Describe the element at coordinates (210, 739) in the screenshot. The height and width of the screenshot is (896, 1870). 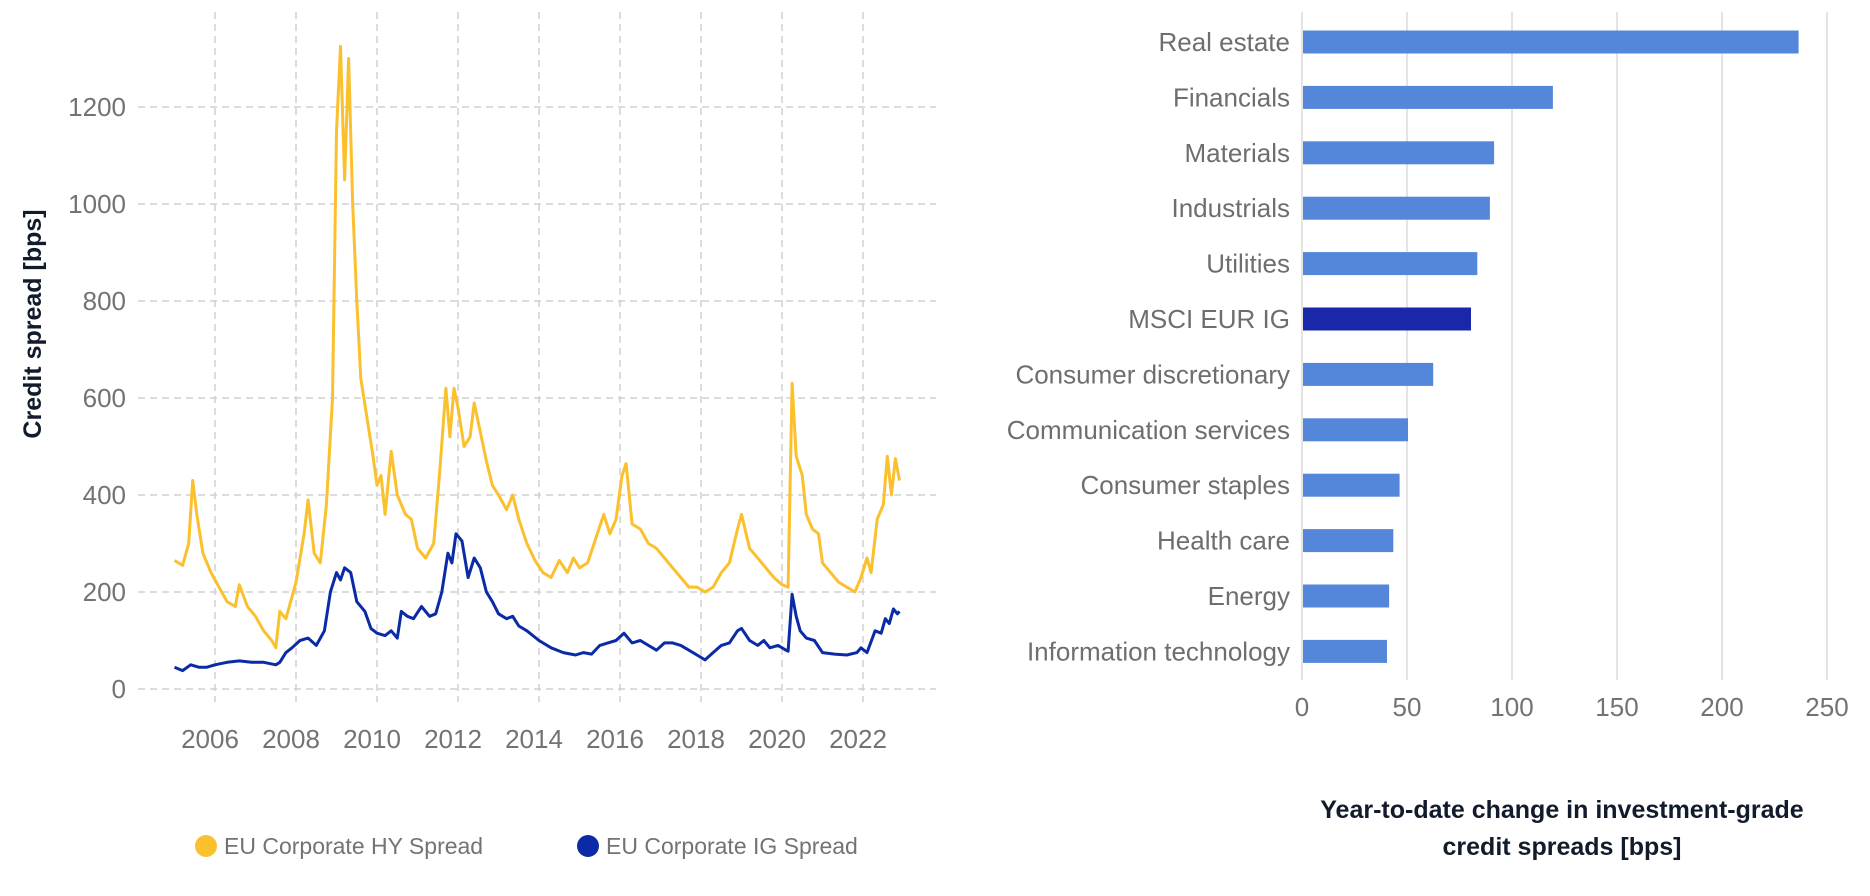
I see `x-tick-label: 2006` at that location.